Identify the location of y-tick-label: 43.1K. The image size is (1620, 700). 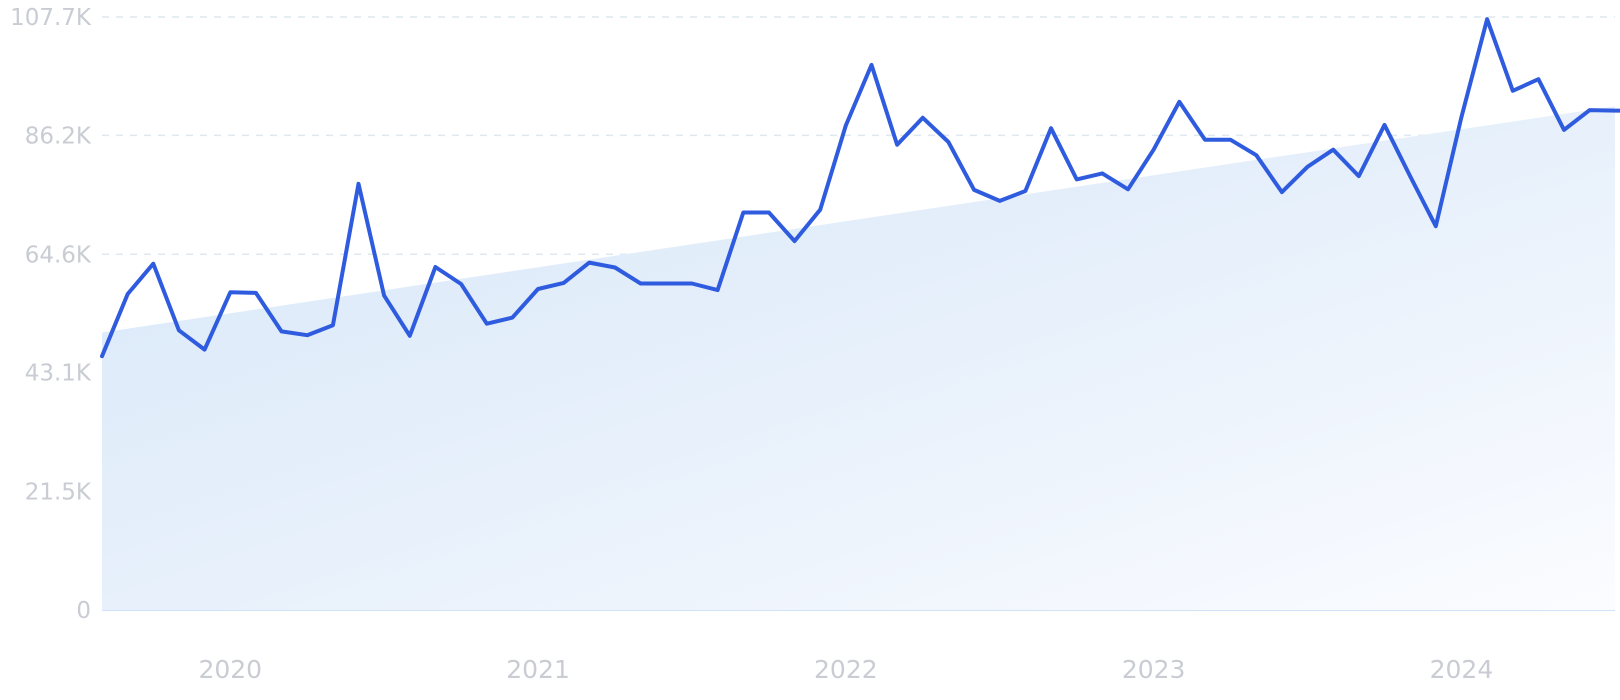
(58, 374).